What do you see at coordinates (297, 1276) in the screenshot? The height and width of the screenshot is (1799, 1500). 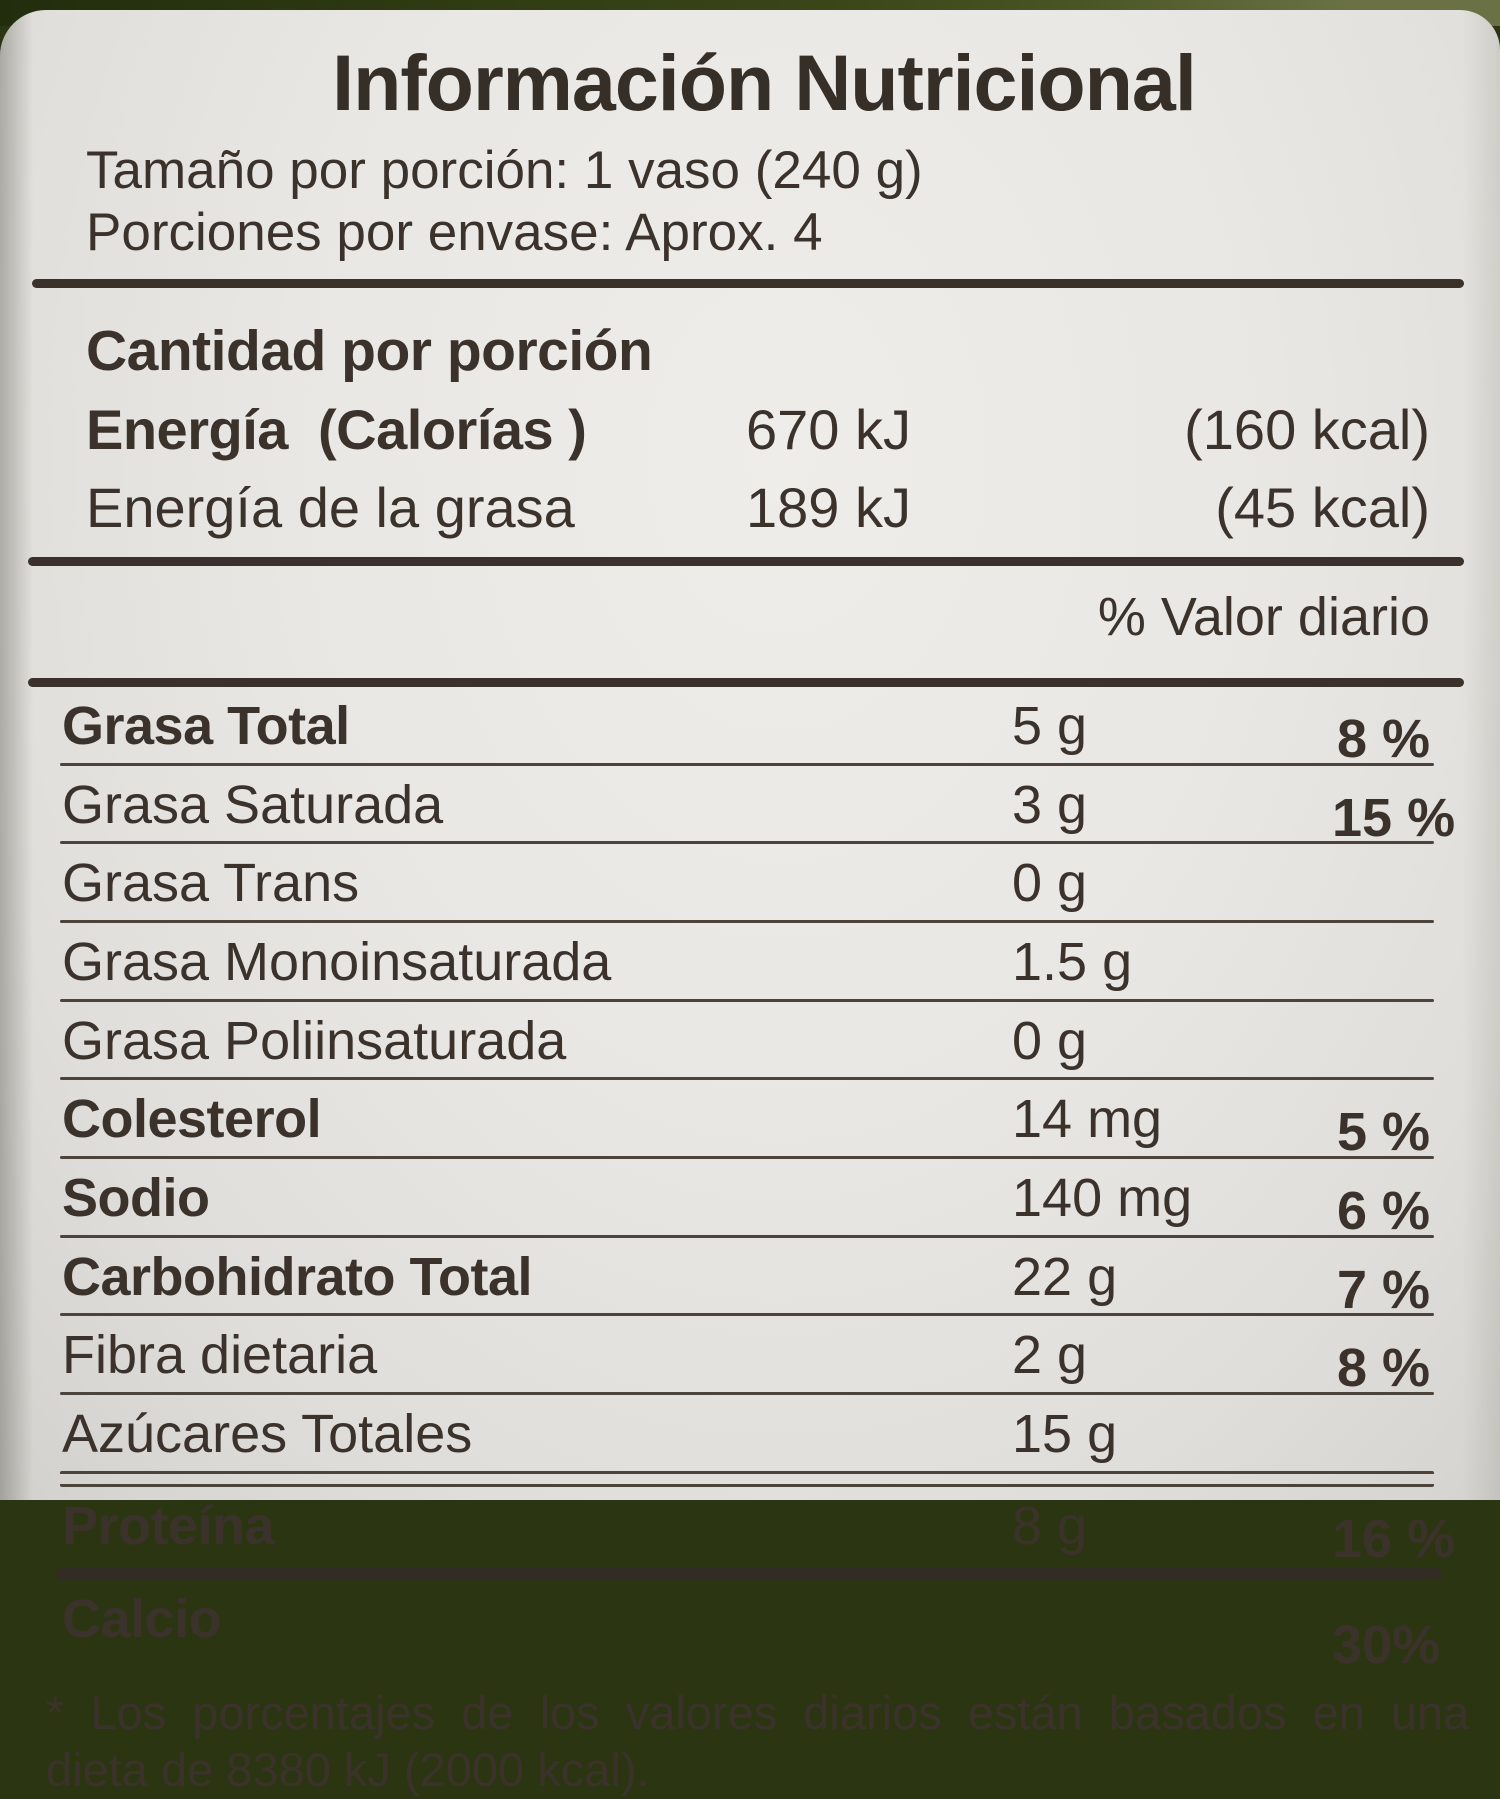 I see `nutrient-name: Carbohidrato Total` at bounding box center [297, 1276].